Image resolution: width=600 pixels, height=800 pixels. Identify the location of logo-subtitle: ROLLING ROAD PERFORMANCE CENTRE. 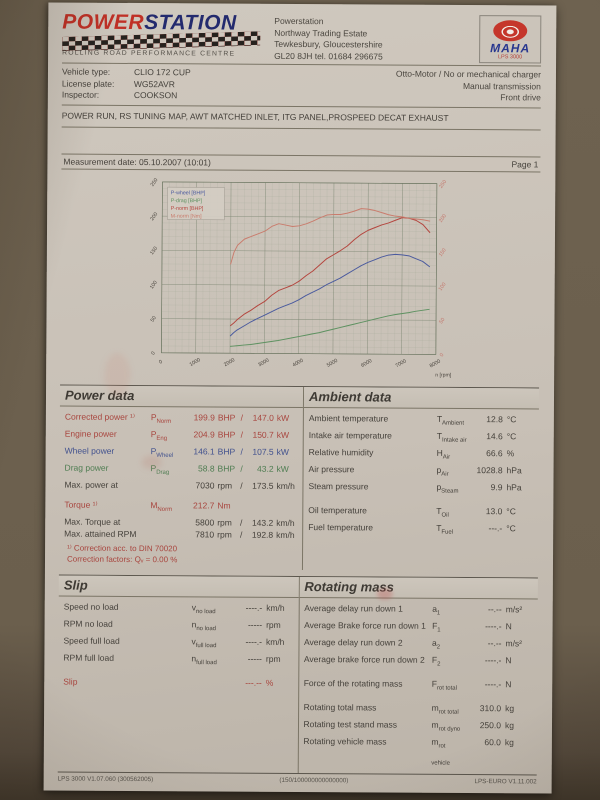
(149, 53).